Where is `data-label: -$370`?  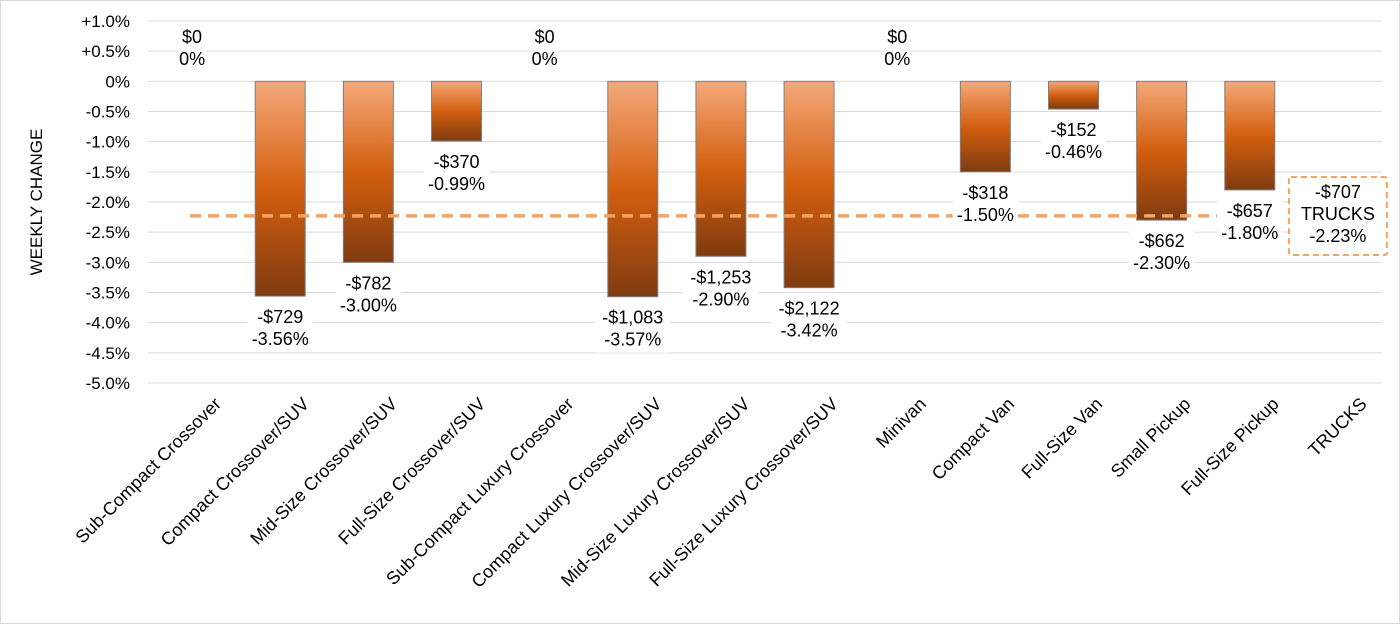 data-label: -$370 is located at coordinates (456, 162).